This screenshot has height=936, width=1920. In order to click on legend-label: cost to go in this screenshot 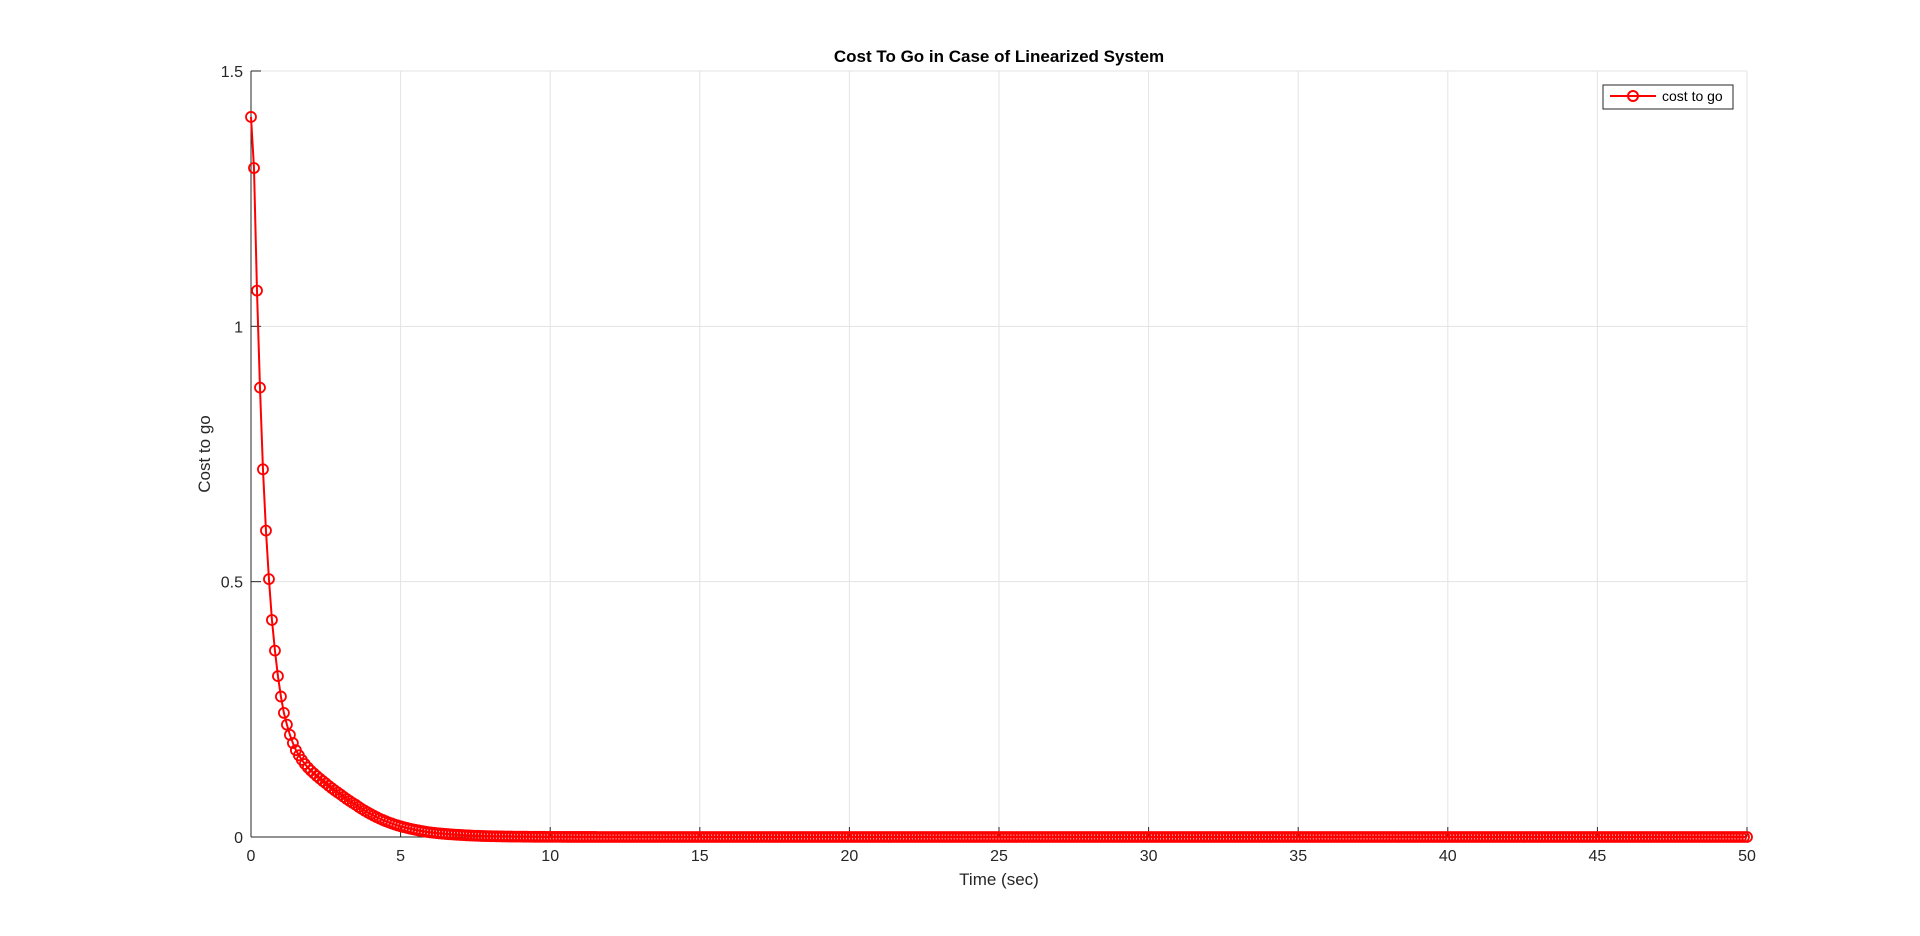, I will do `click(1692, 96)`.